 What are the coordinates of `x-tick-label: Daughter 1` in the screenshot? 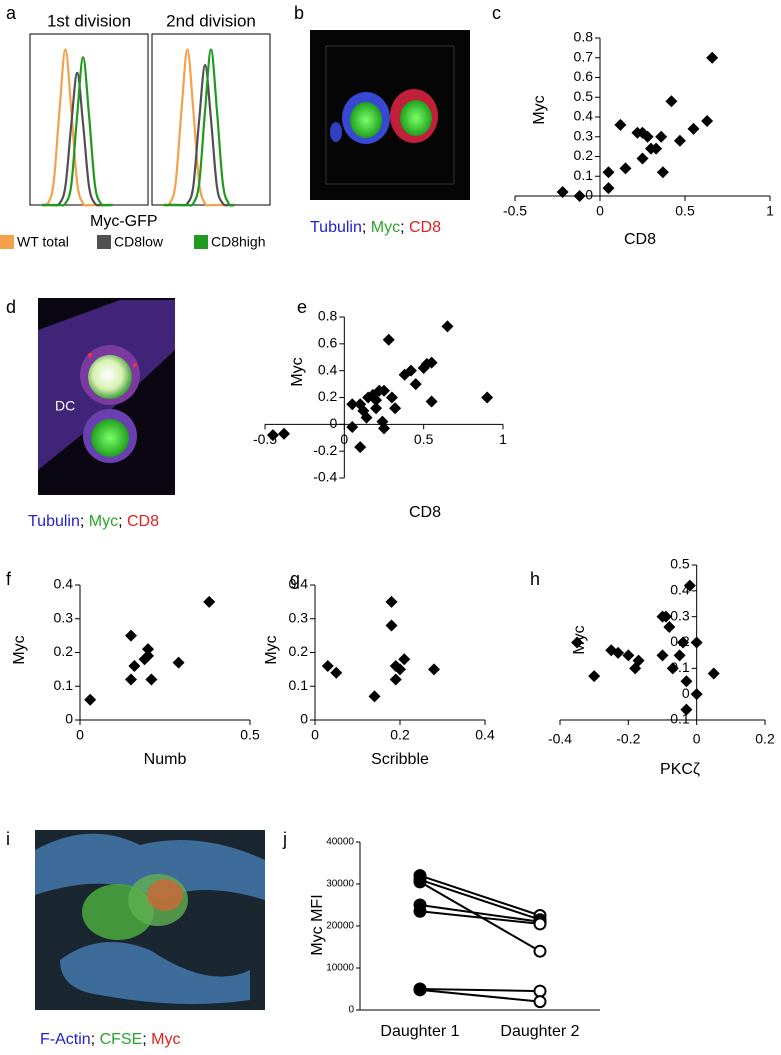 It's located at (419, 1031).